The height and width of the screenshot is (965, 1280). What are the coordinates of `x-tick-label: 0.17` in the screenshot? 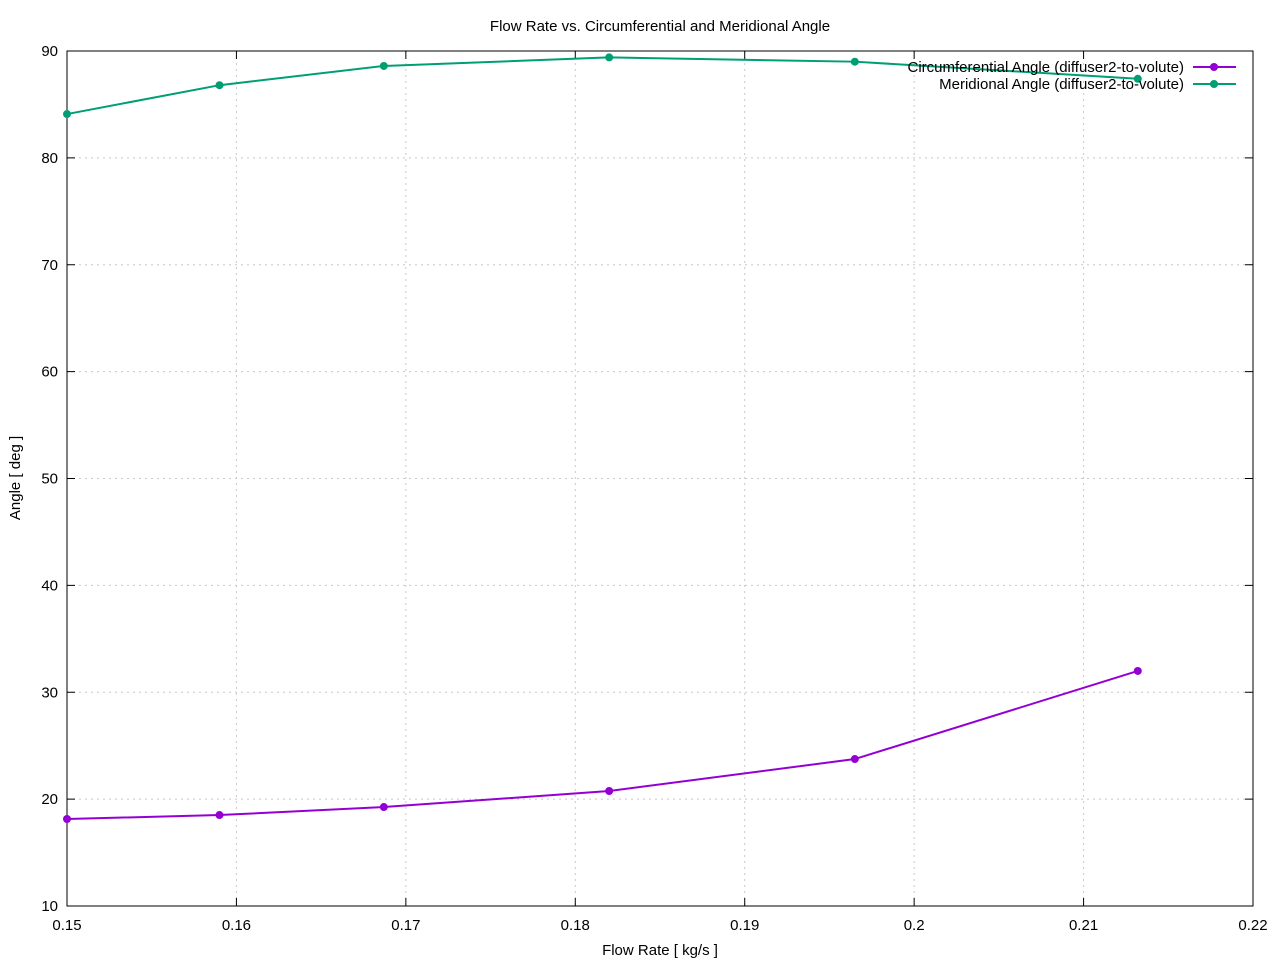 It's located at (405, 925).